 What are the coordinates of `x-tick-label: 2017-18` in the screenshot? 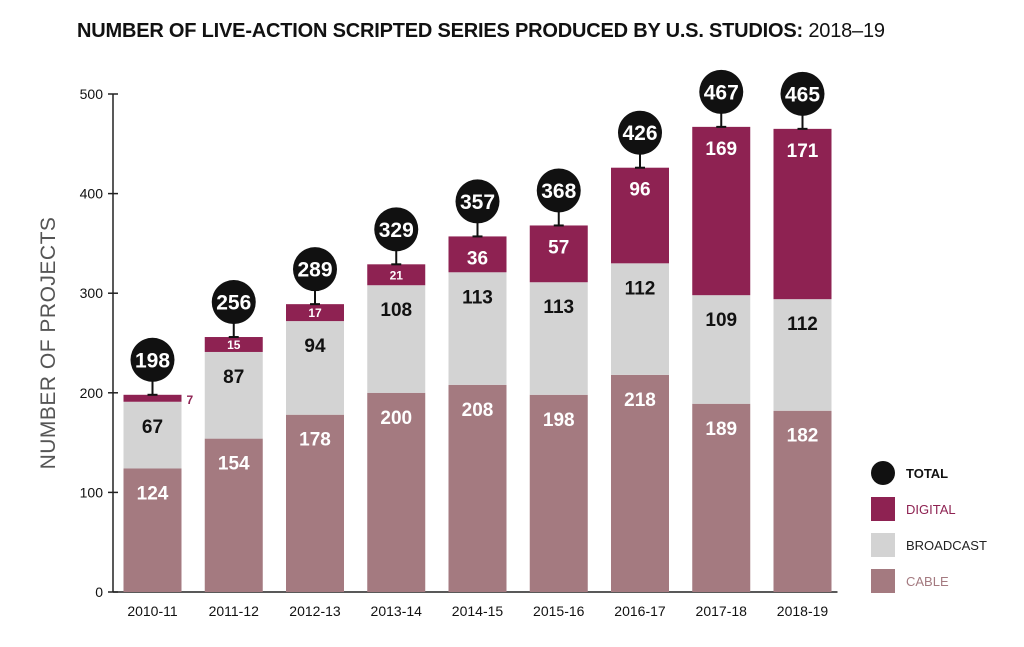 It's located at (722, 611).